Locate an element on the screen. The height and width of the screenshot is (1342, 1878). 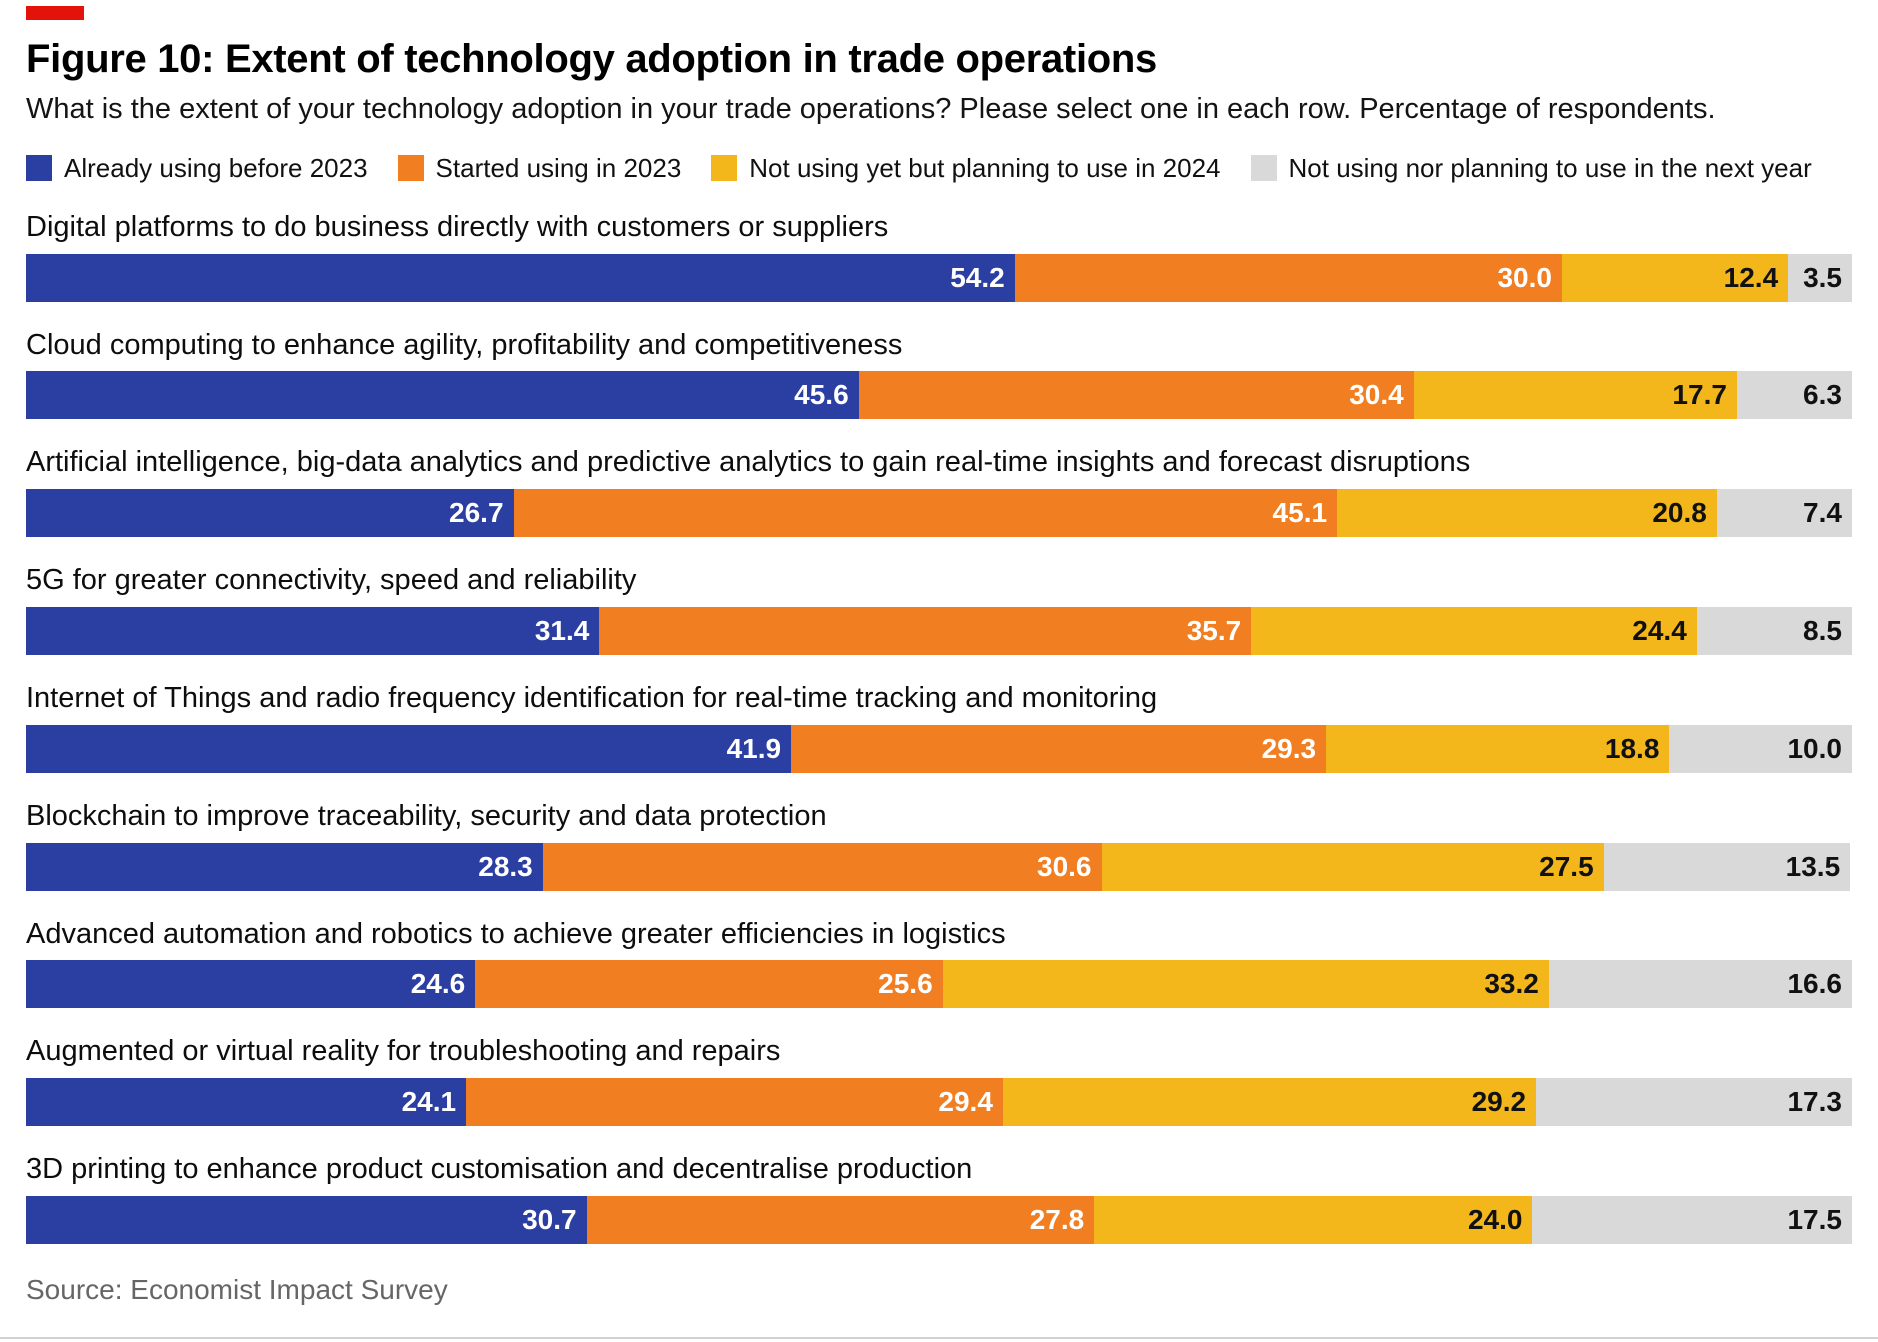
bar-segment: 30.7 is located at coordinates (306, 1219).